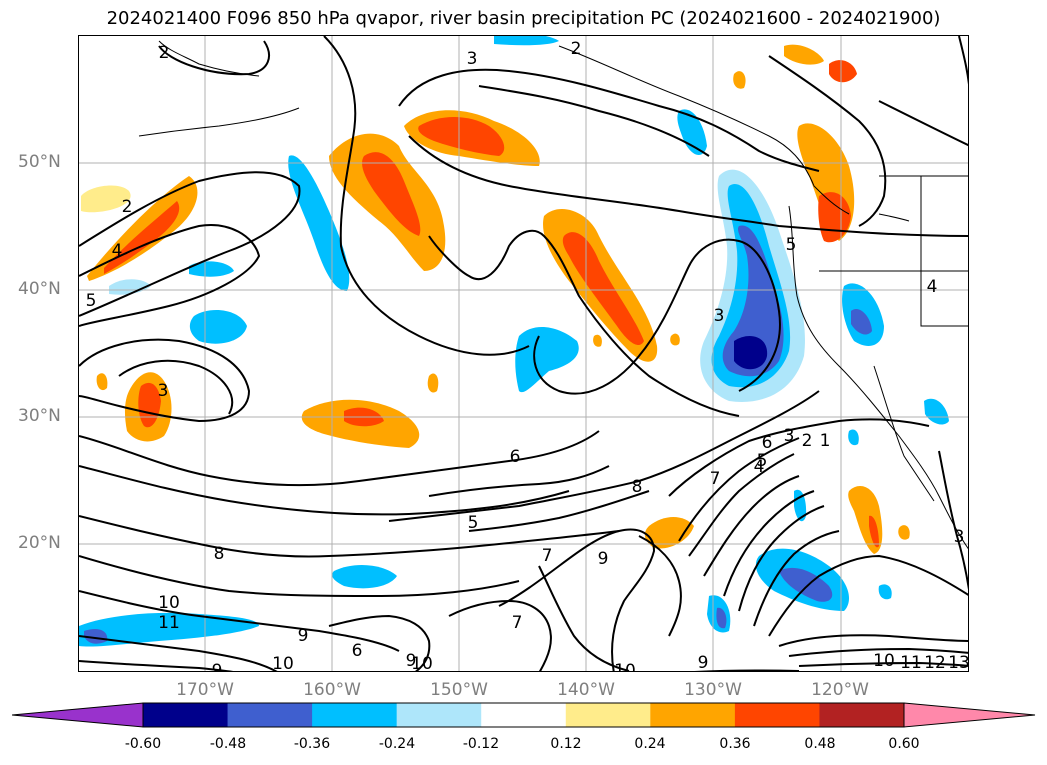 The width and height of the screenshot is (1047, 765). Describe the element at coordinates (78, 715) in the screenshot. I see `colorbar-extend-low` at that location.